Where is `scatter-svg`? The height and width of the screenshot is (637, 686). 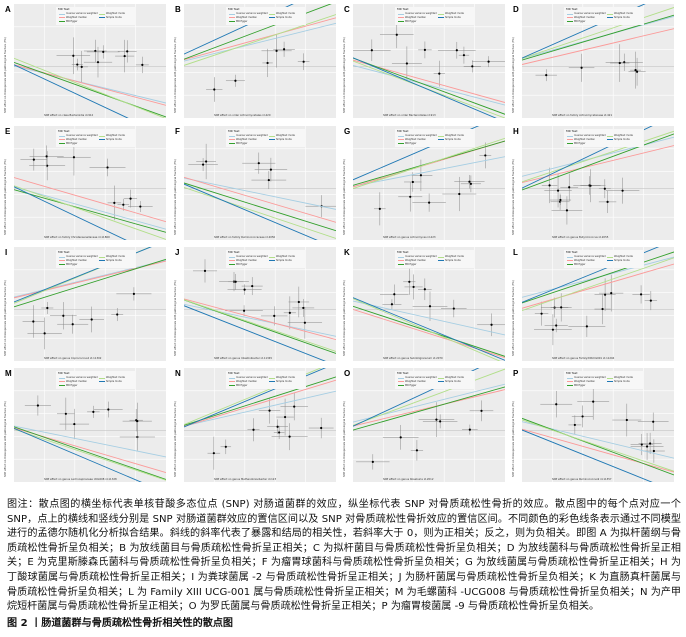 scatter-svg is located at coordinates (429, 61).